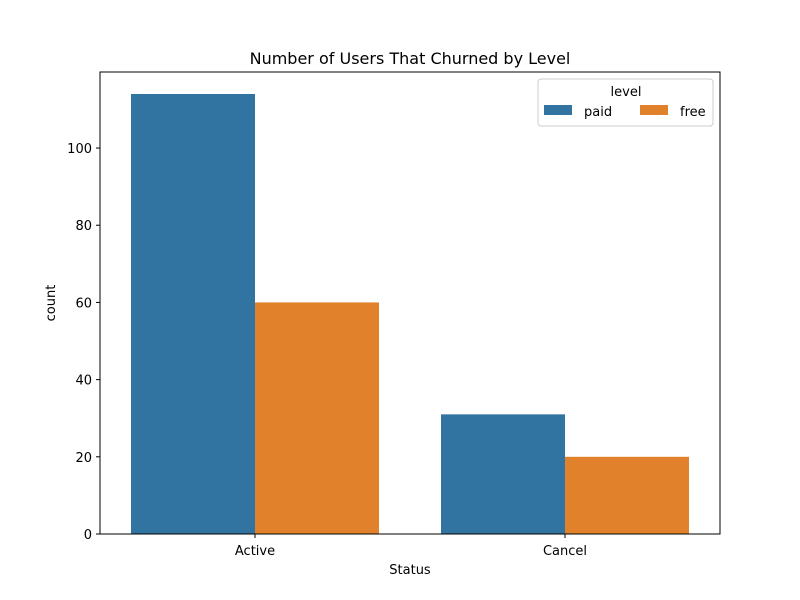 This screenshot has height=600, width=800. What do you see at coordinates (627, 495) in the screenshot?
I see `bar-free-cancel` at bounding box center [627, 495].